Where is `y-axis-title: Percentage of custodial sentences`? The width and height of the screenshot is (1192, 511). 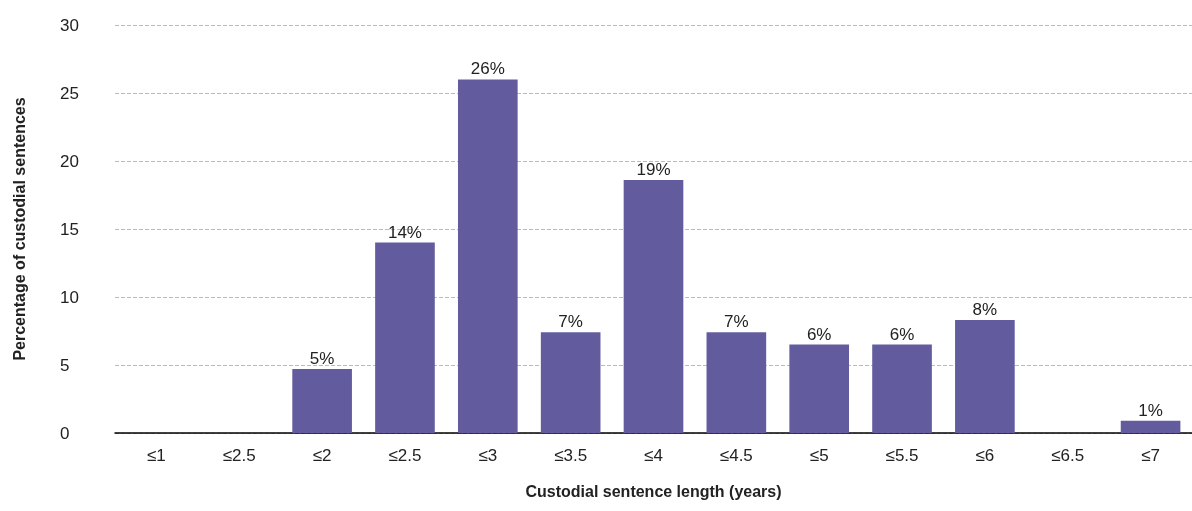 y-axis-title: Percentage of custodial sentences is located at coordinates (19, 229).